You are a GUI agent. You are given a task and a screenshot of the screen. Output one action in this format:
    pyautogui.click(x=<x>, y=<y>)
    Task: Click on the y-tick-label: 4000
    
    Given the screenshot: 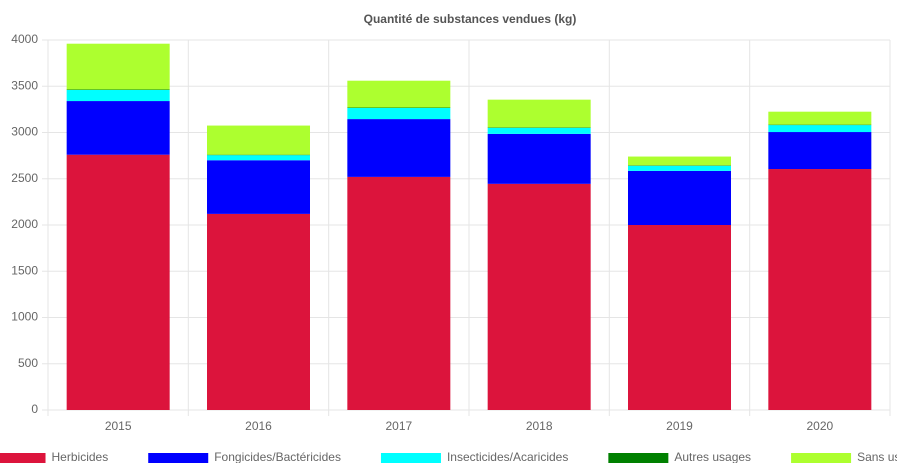 What is the action you would take?
    pyautogui.click(x=24, y=39)
    